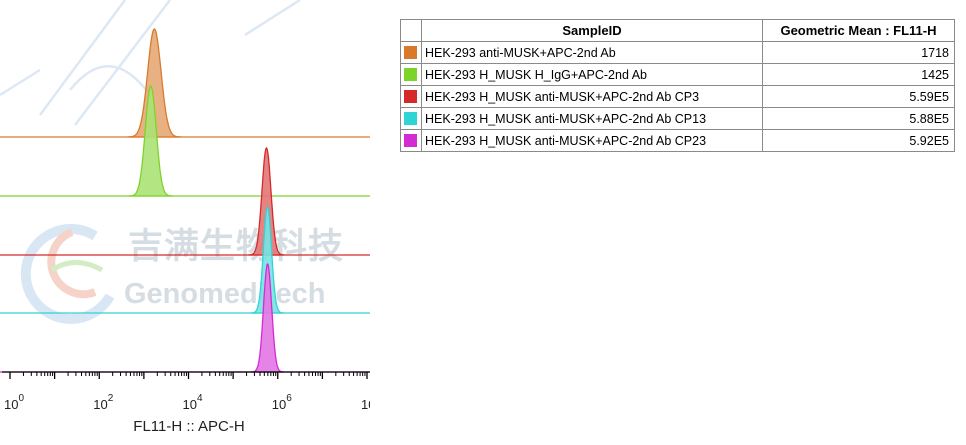  I want to click on geometric-mean-cell: 5.88E5, so click(858, 118).